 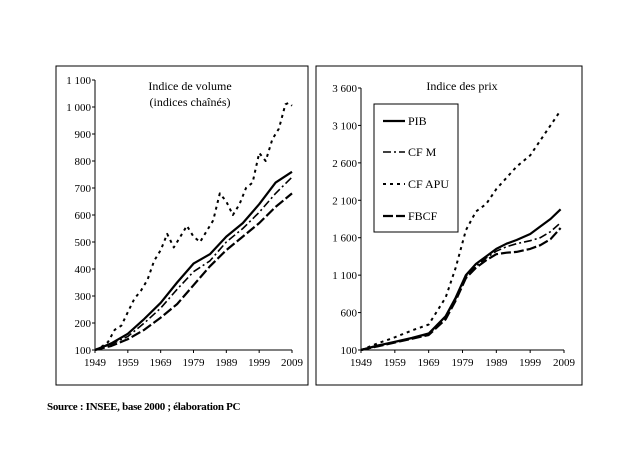 I want to click on left-y-tick-label: 500, so click(x=83, y=243).